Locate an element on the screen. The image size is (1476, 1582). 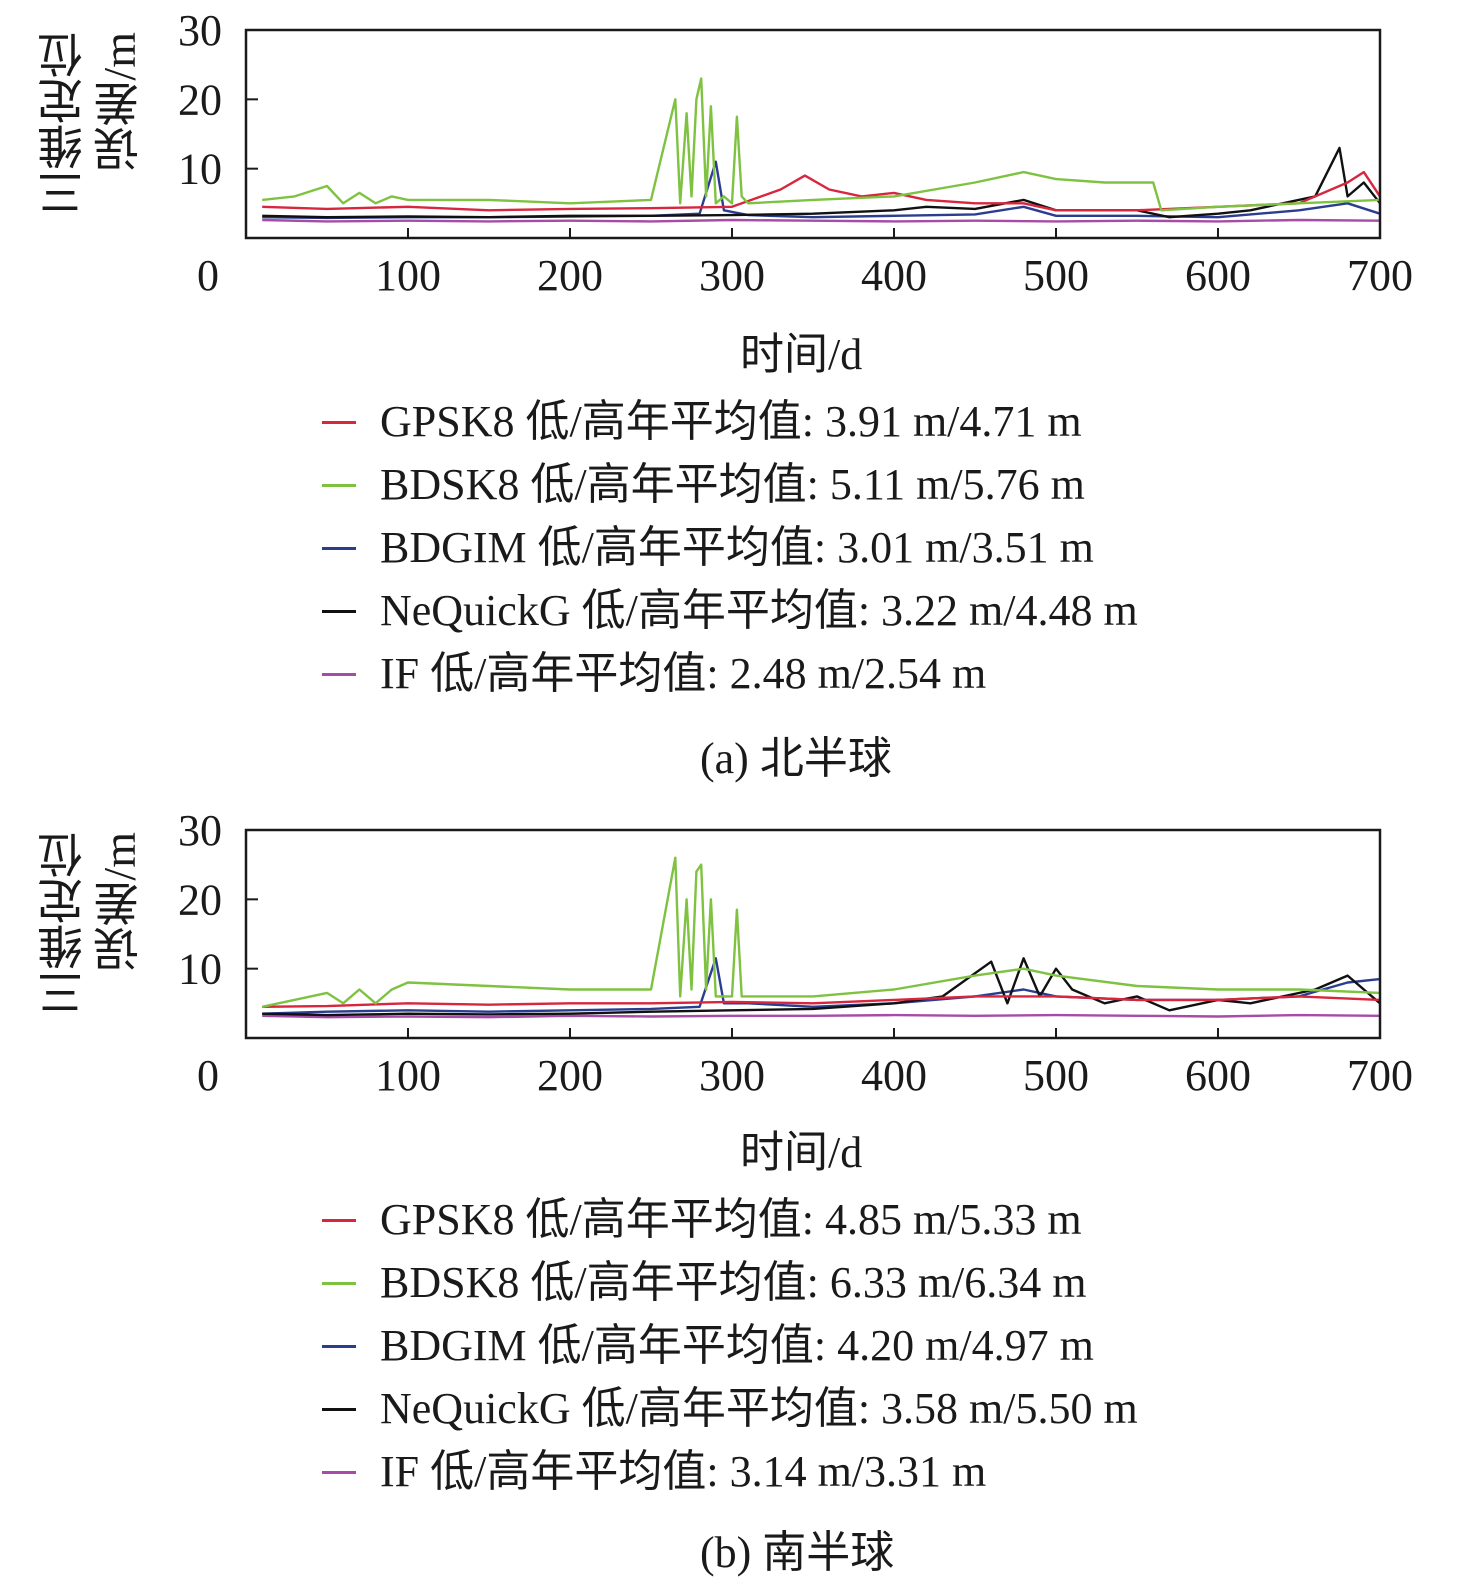
figure-caption: (a) 北半球 is located at coordinates (796, 758).